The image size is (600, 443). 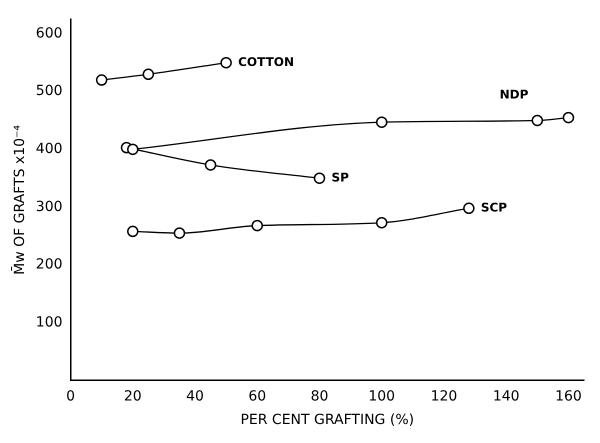 I want to click on series-label: NDP, so click(x=514, y=95).